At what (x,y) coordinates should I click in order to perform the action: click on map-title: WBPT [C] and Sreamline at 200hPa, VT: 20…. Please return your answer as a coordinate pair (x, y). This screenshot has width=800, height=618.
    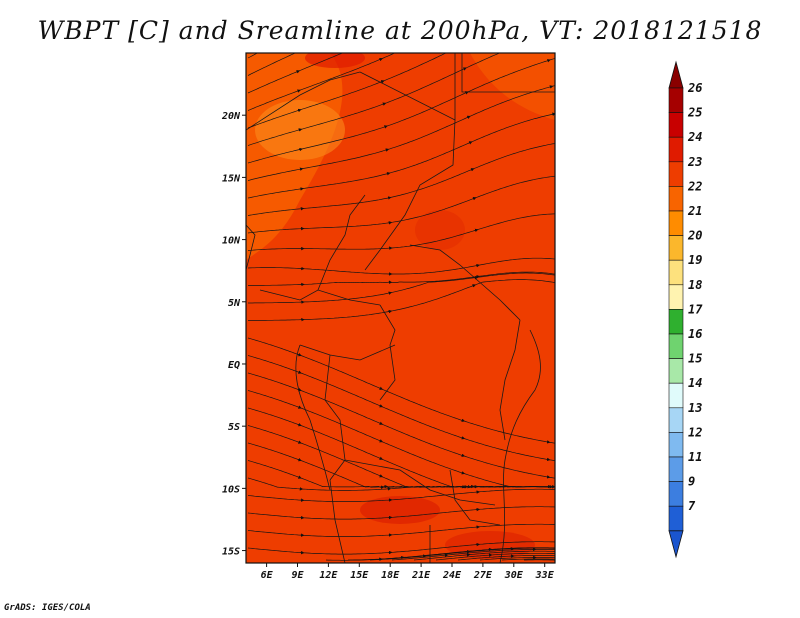
    Looking at the image, I should click on (400, 30).